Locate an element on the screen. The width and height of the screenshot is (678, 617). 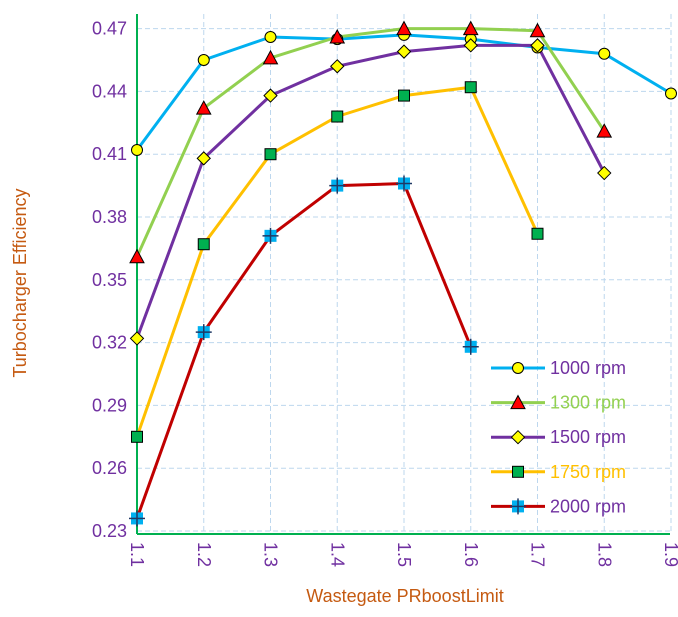
y-tick-labels: 0.23 0.26 0.29 0.32 0.35 0.38 0.41 0.44 0.47 is located at coordinates (109, 280).